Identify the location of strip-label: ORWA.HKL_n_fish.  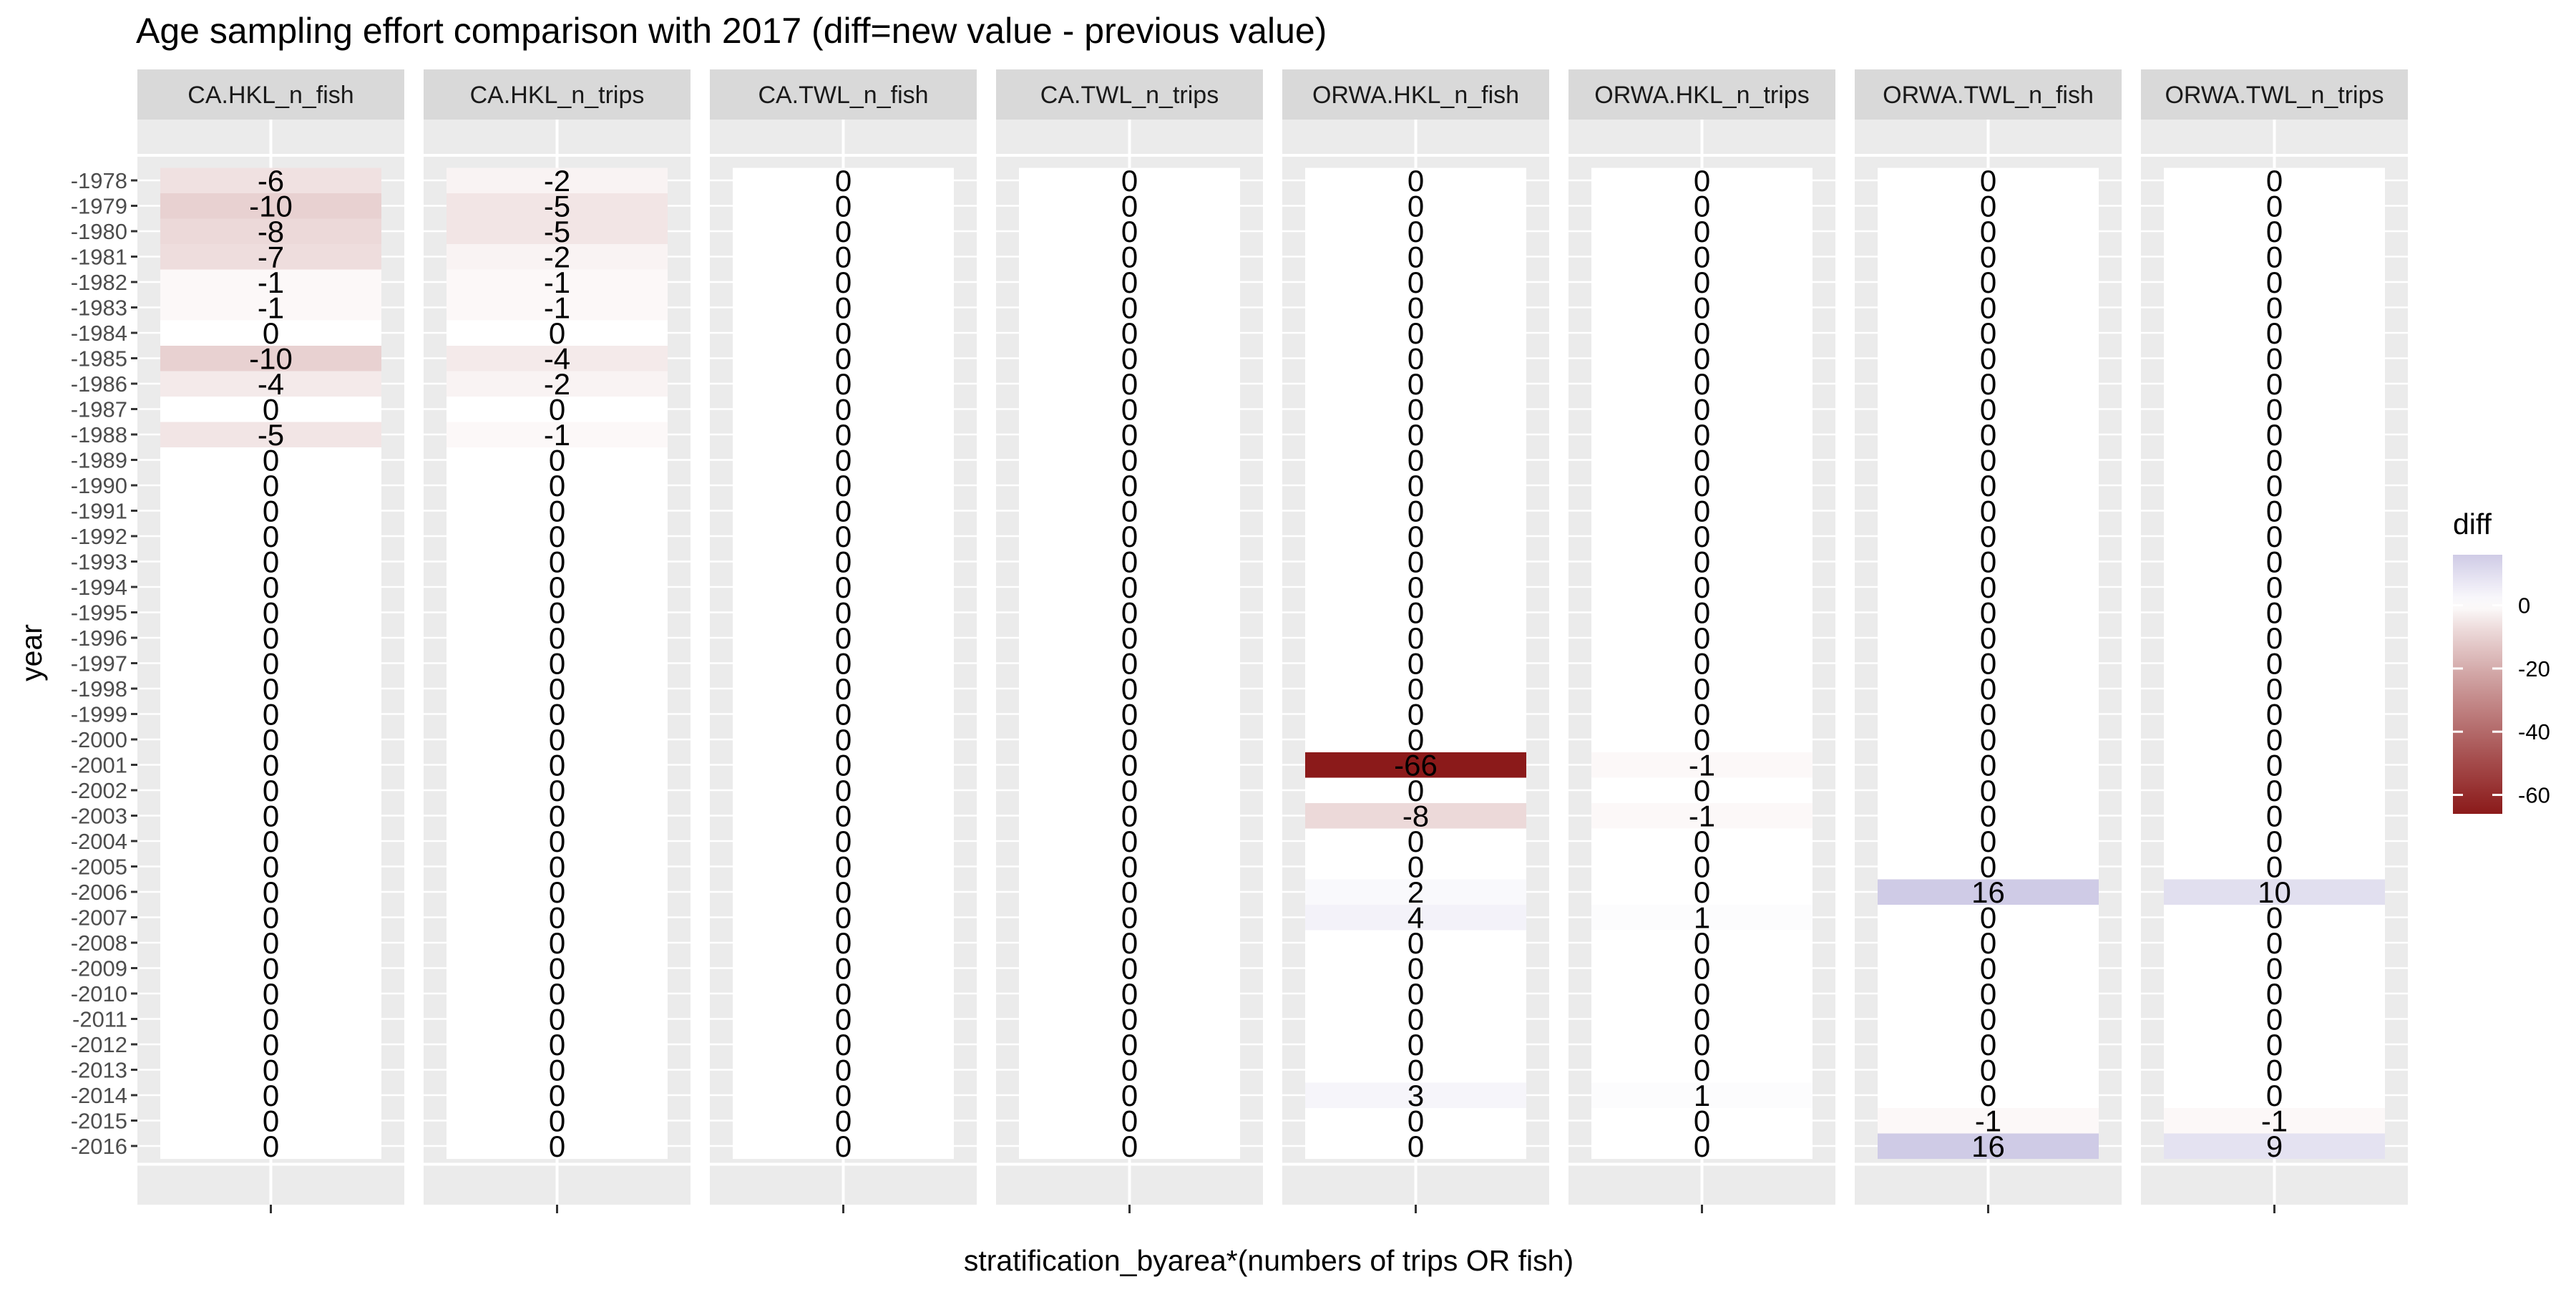
(1415, 95).